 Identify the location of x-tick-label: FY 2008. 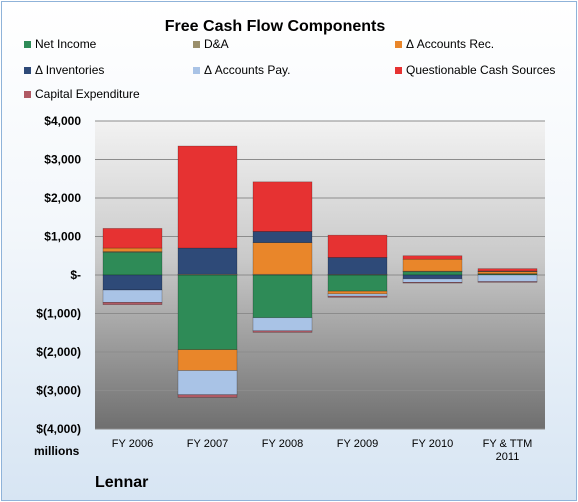
(282, 444).